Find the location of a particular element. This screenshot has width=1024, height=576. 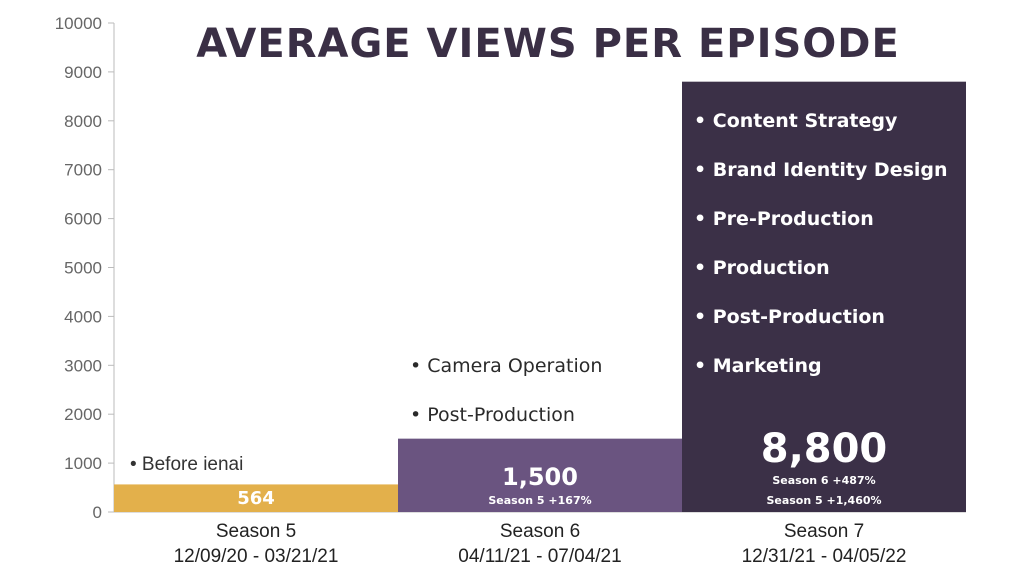

x-category-dates: 04/11/21 - 07/04/21 is located at coordinates (539, 556).